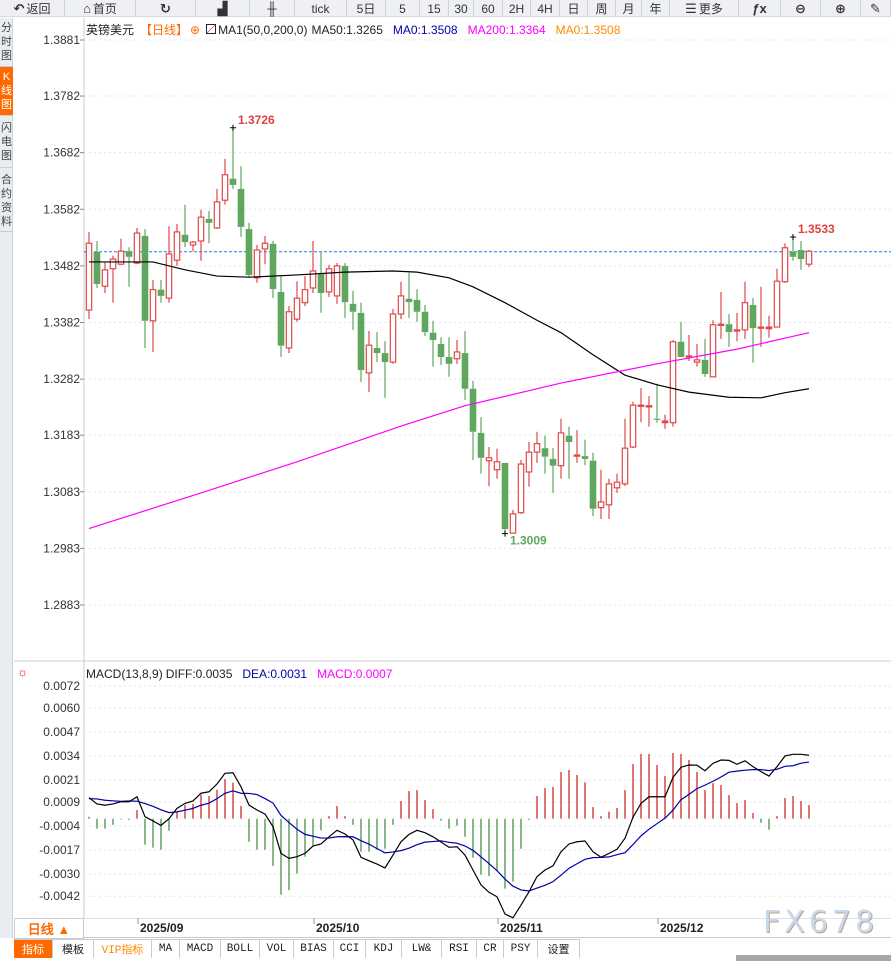  Describe the element at coordinates (73, 949) in the screenshot. I see `indicator-tab-模板: 模板` at that location.